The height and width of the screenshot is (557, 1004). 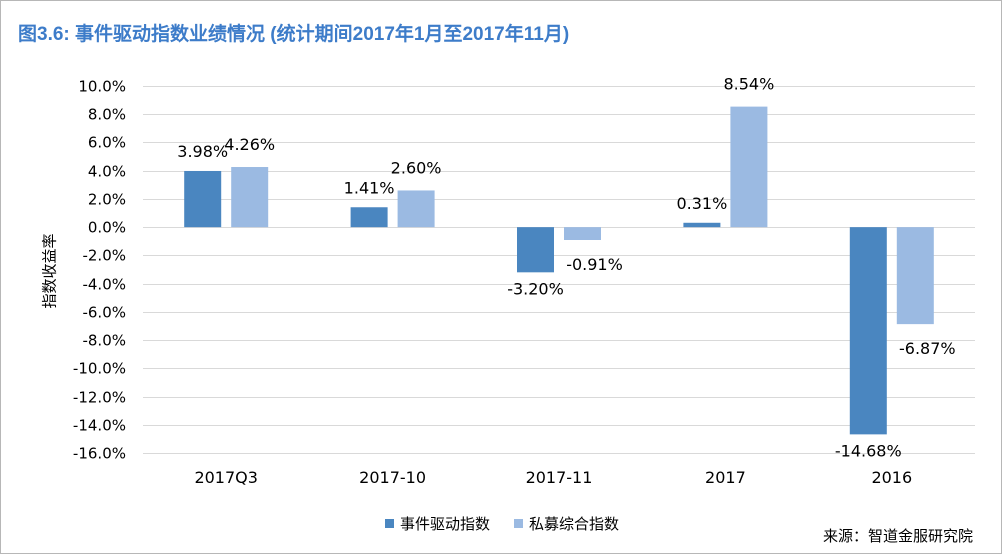 I want to click on y-tick-label: 2.0%, so click(x=107, y=200).